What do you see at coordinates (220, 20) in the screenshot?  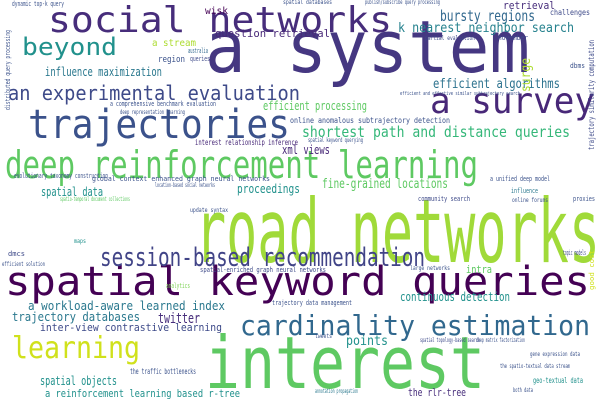 I see `word: social networks` at bounding box center [220, 20].